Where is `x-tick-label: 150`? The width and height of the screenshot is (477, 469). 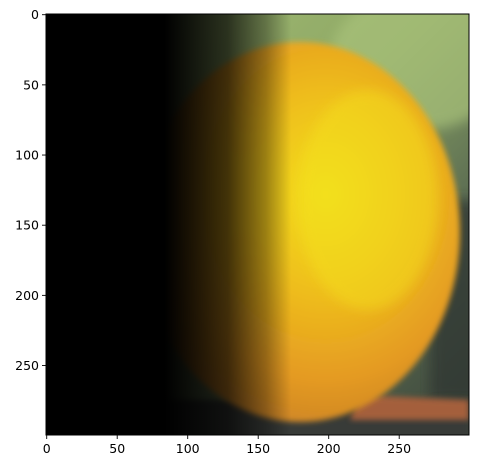 x-tick-label: 150 is located at coordinates (258, 448).